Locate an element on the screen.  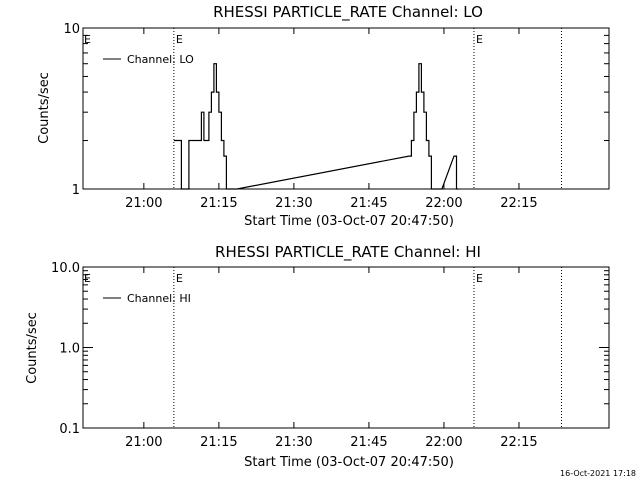
lo-y-axis-label: Counts/sec is located at coordinates (44, 108).